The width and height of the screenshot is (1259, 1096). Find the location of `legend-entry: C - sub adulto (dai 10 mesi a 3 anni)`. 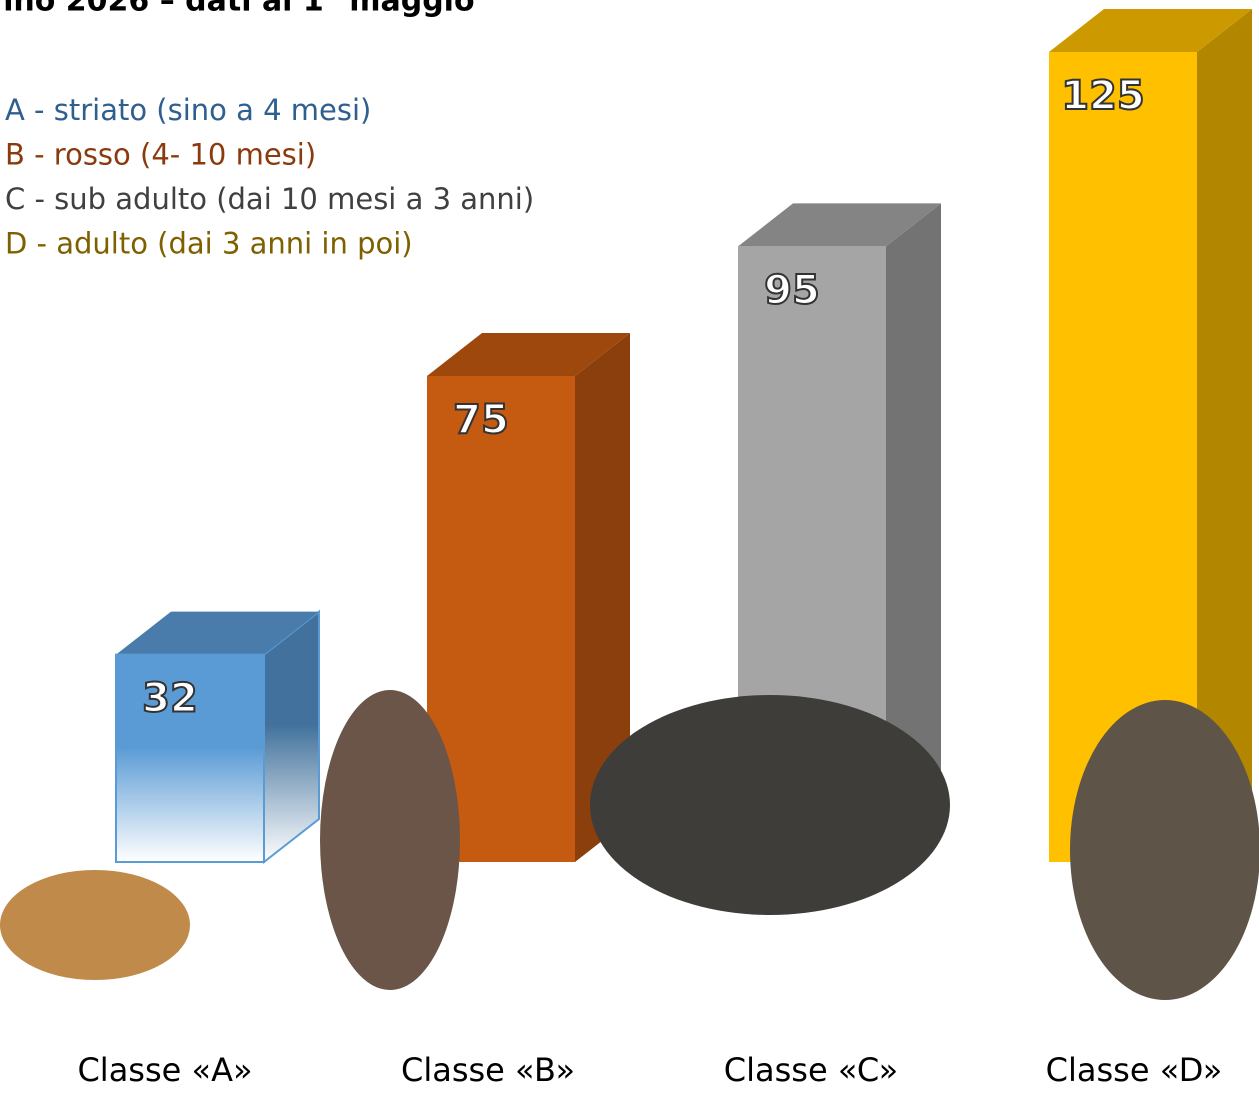

legend-entry: C - sub adulto (dai 10 mesi a 3 anni) is located at coordinates (269, 199).